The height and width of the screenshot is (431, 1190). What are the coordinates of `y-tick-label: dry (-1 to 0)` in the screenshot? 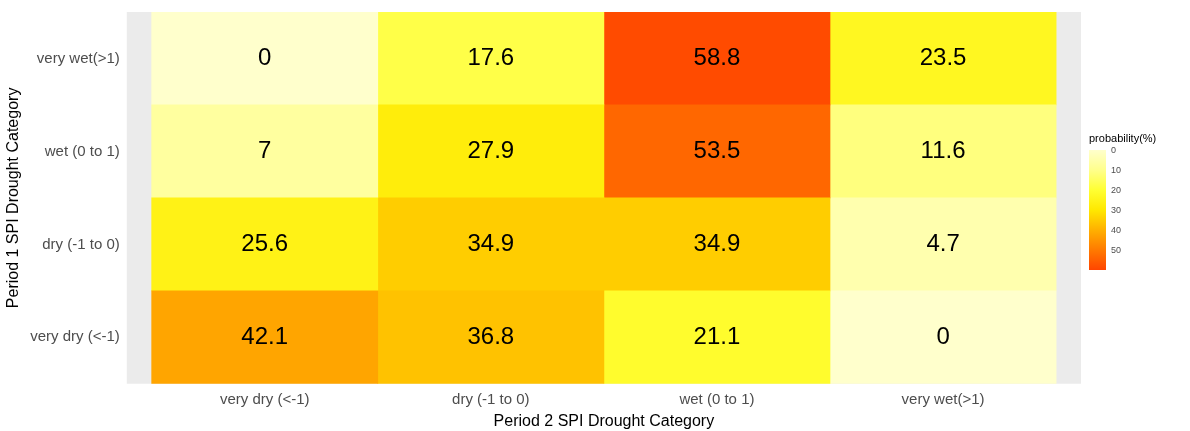 It's located at (81, 243).